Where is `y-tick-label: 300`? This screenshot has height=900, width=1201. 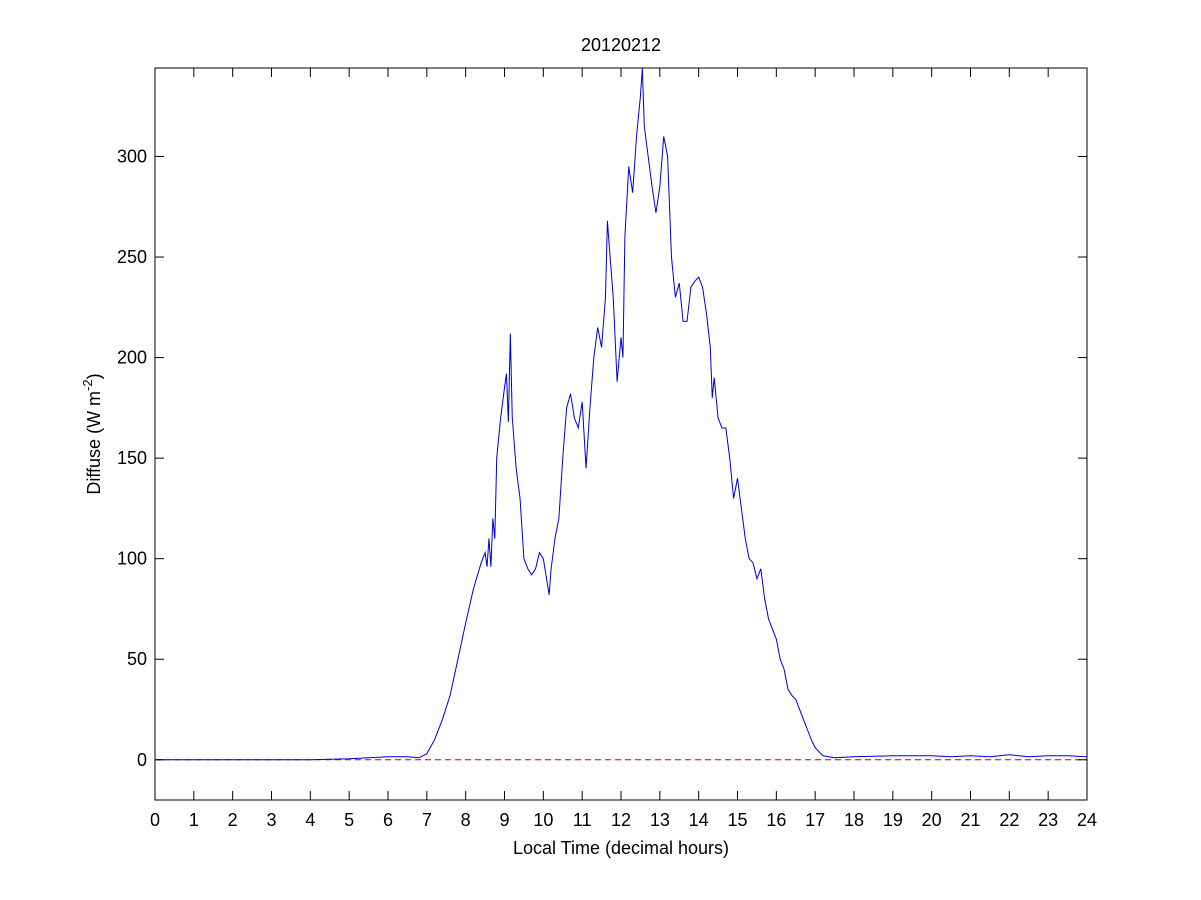
y-tick-label: 300 is located at coordinates (132, 156).